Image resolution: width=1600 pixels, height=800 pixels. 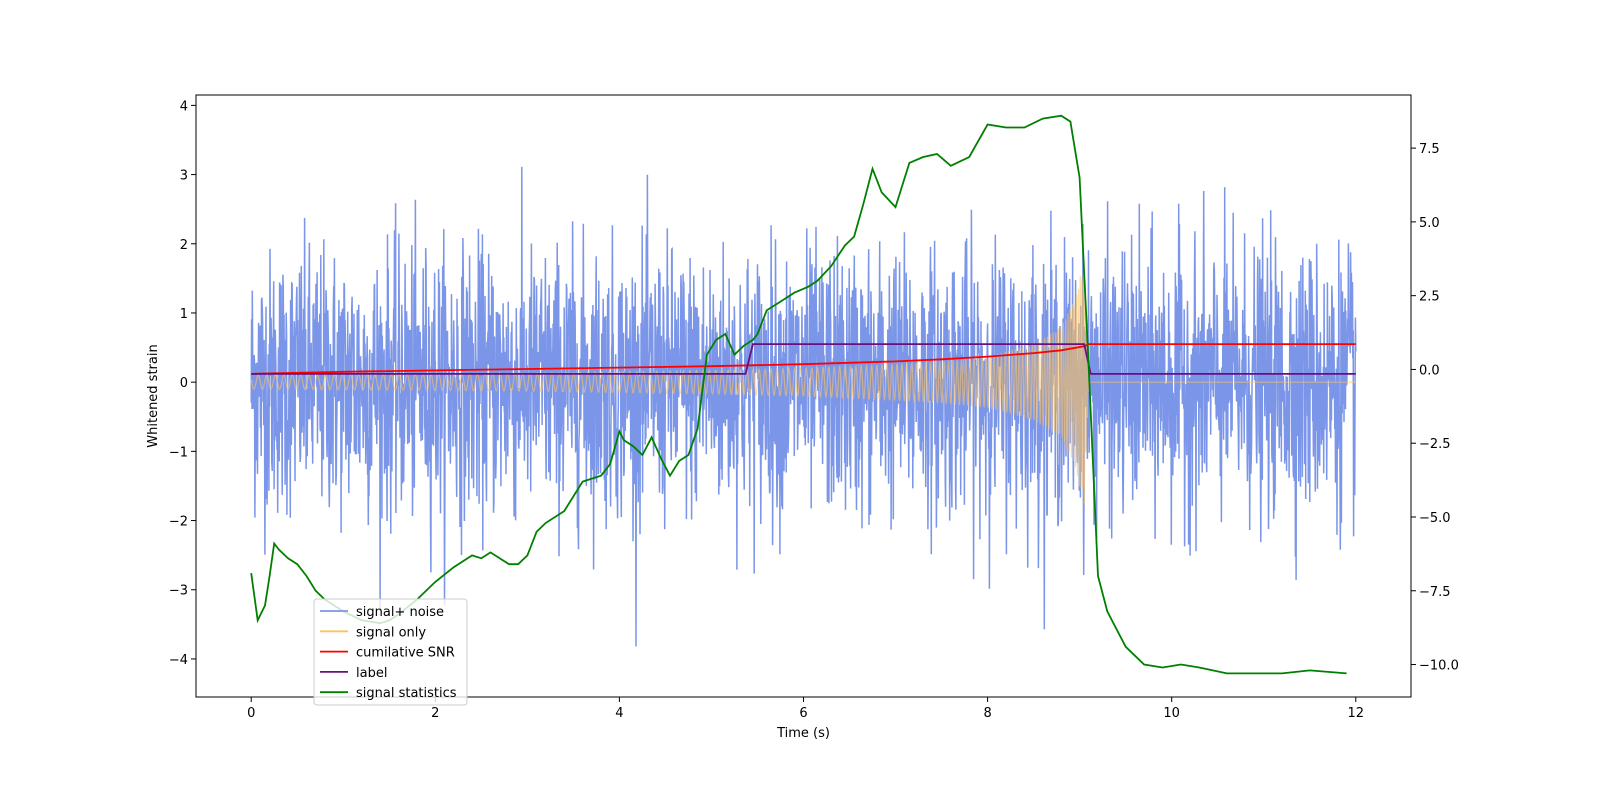 What do you see at coordinates (178, 660) in the screenshot?
I see `y-tick-label: −4` at bounding box center [178, 660].